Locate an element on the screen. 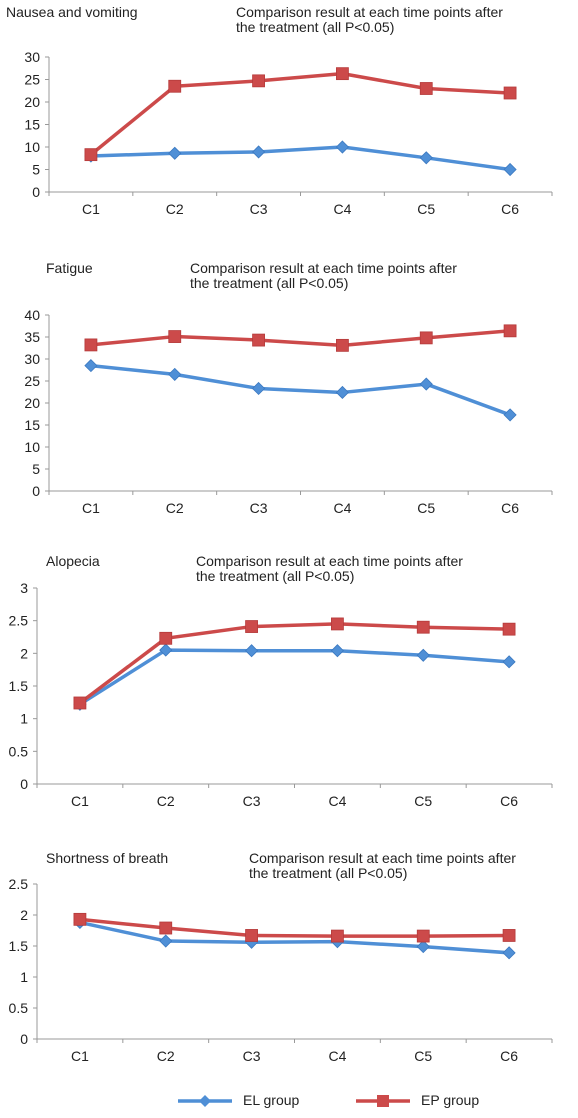 The width and height of the screenshot is (578, 1118). panel-title: Alopecia is located at coordinates (73, 561).